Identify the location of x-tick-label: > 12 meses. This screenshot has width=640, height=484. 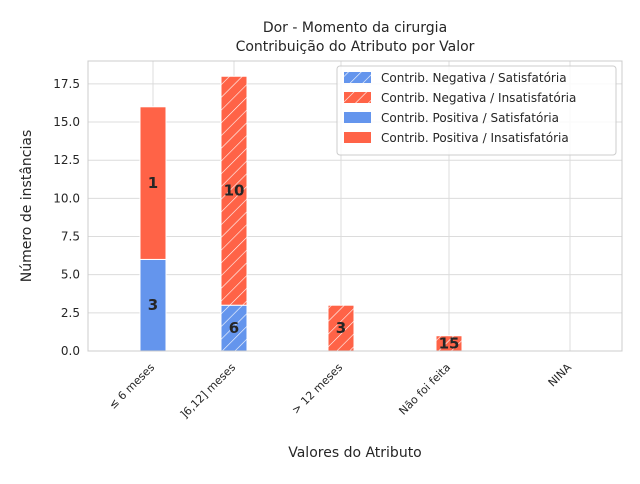
(317, 389).